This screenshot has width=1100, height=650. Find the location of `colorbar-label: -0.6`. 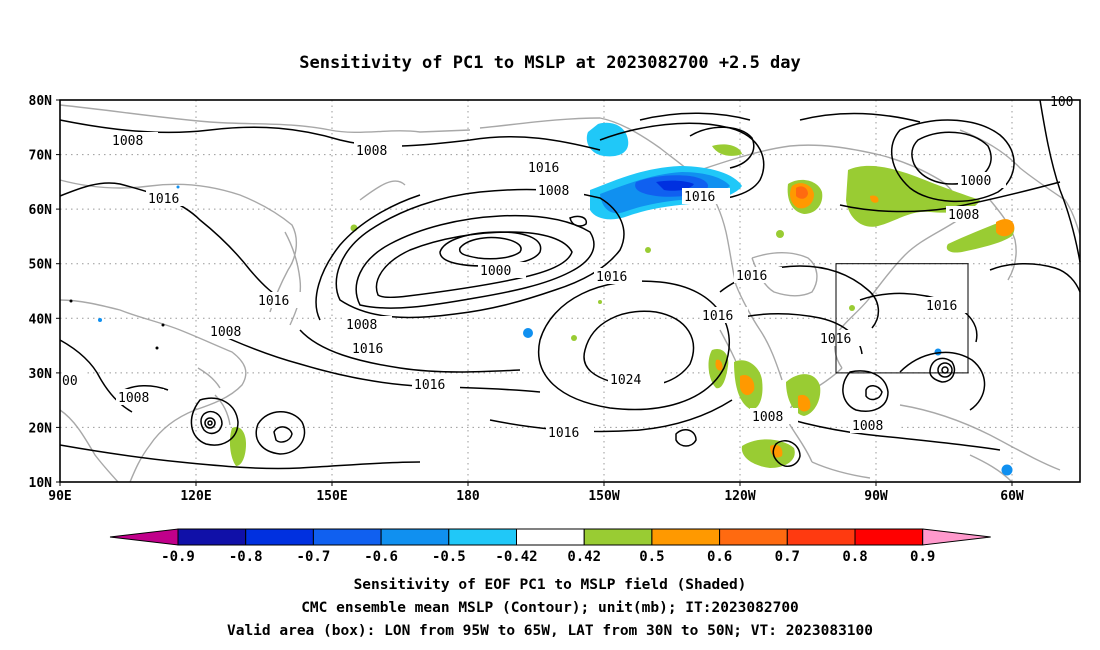

colorbar-label: -0.6 is located at coordinates (381, 557).